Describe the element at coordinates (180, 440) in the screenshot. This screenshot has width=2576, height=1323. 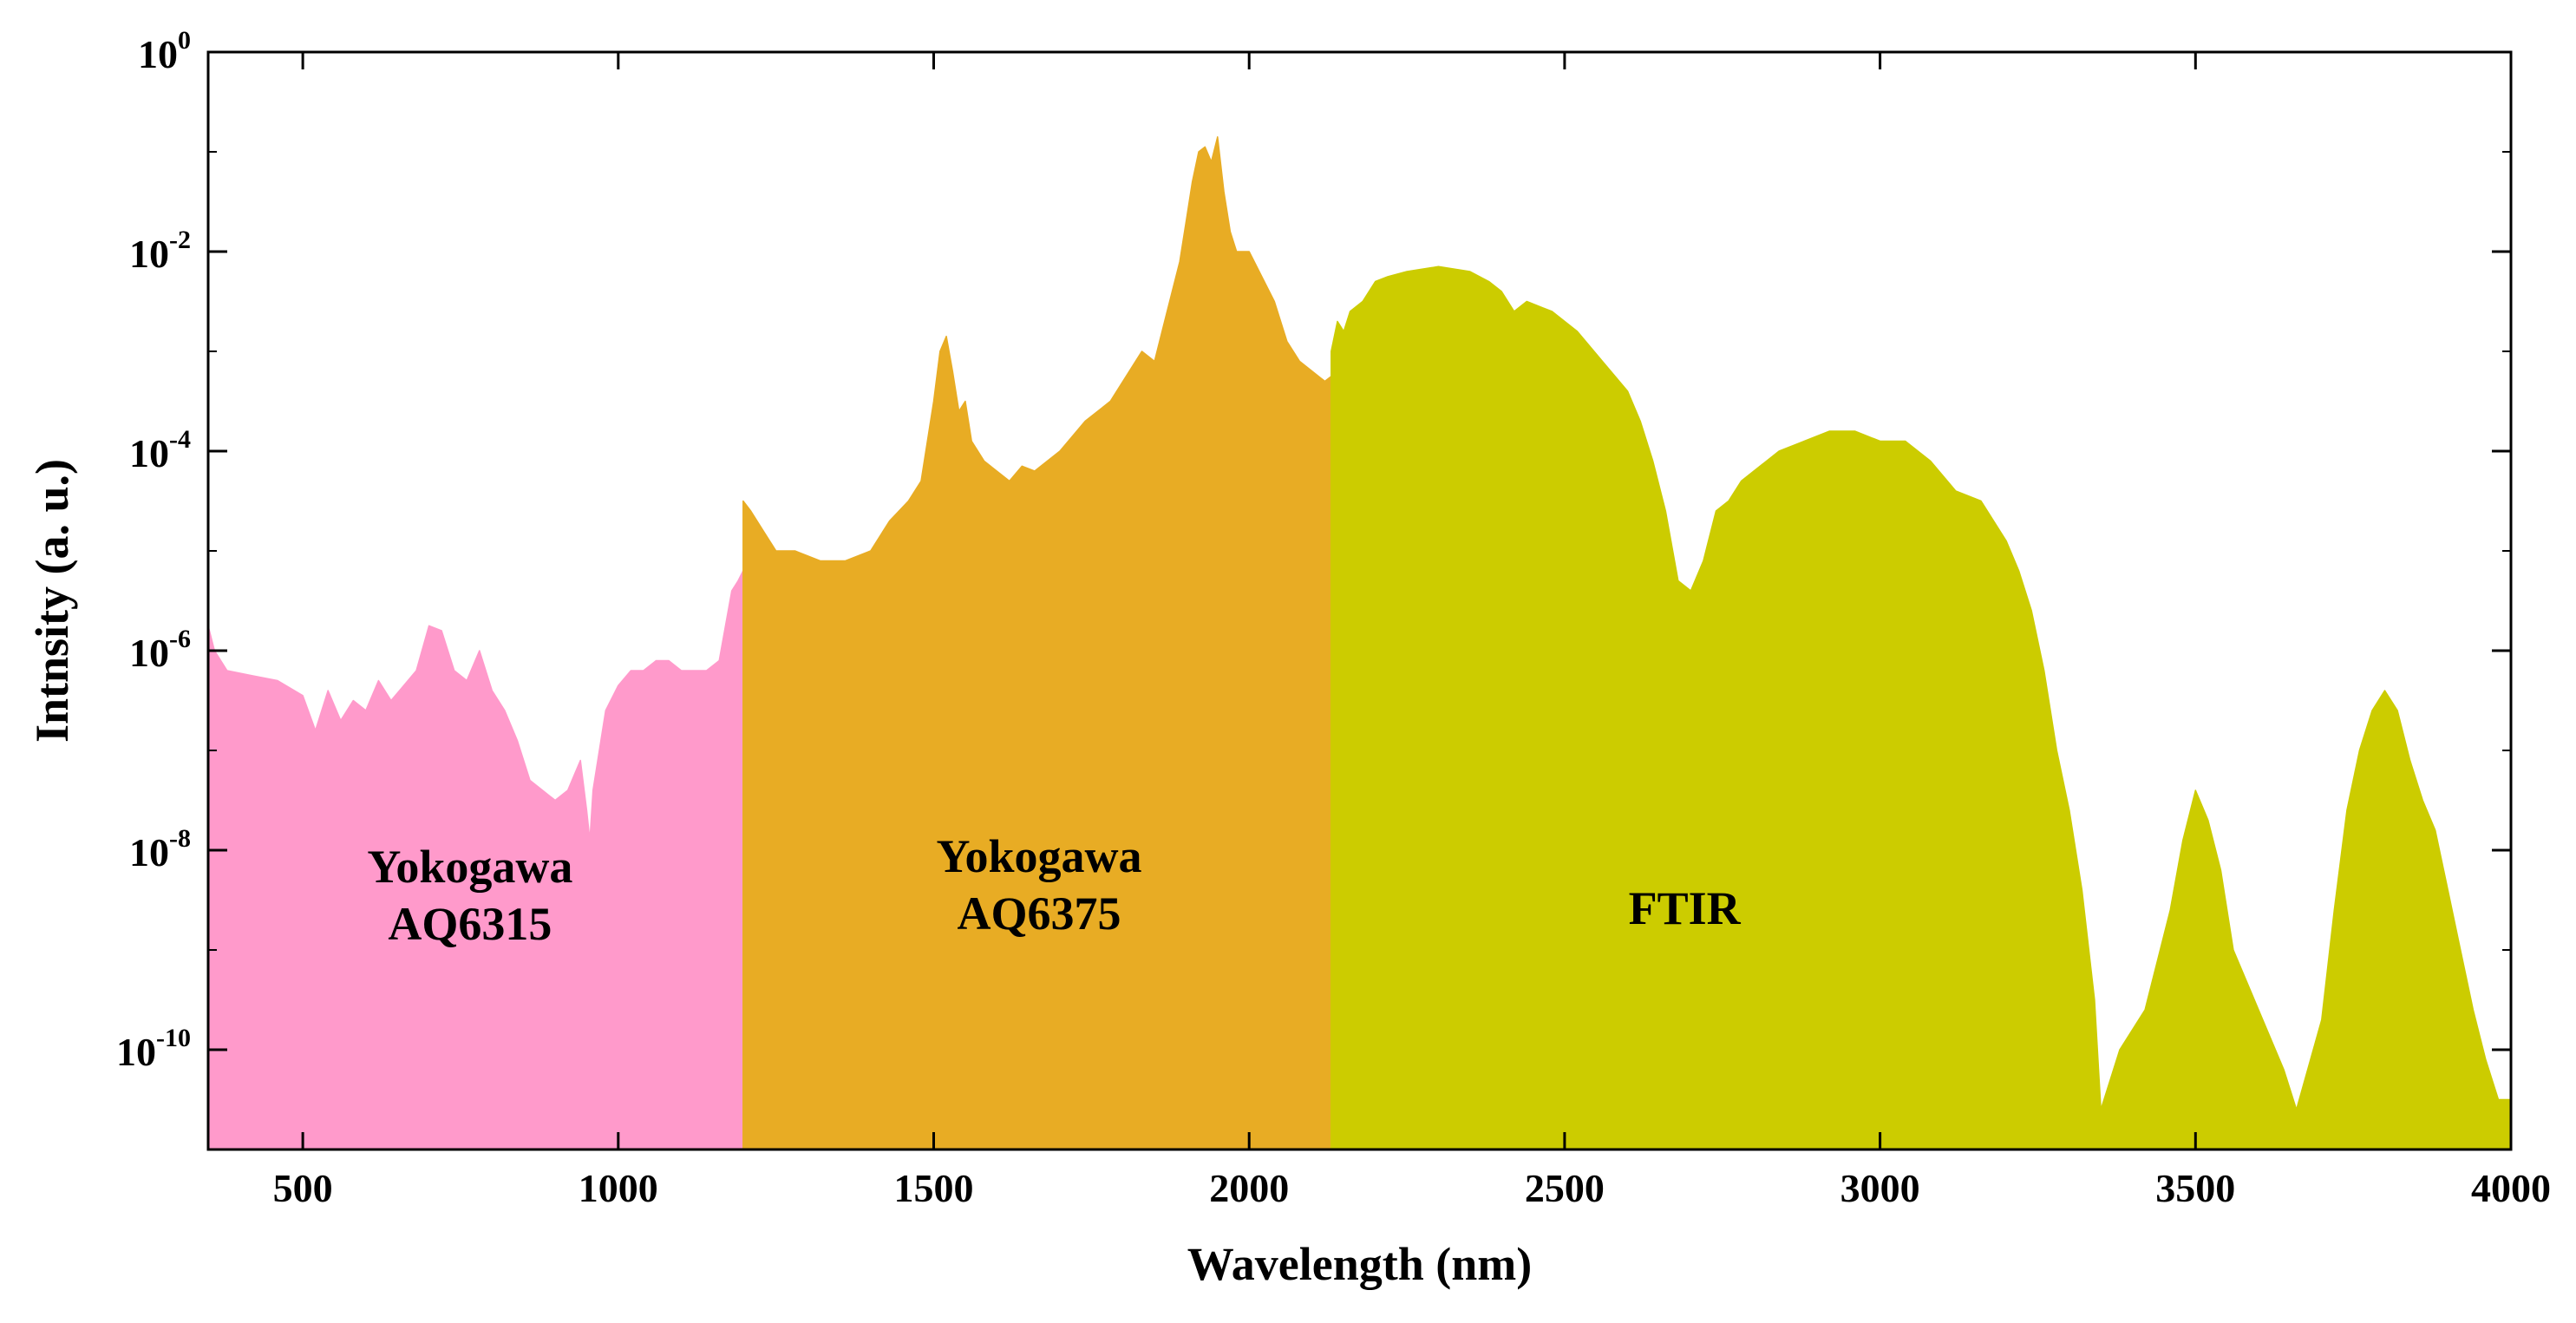
I see `y-tick-exponent: -4` at that location.